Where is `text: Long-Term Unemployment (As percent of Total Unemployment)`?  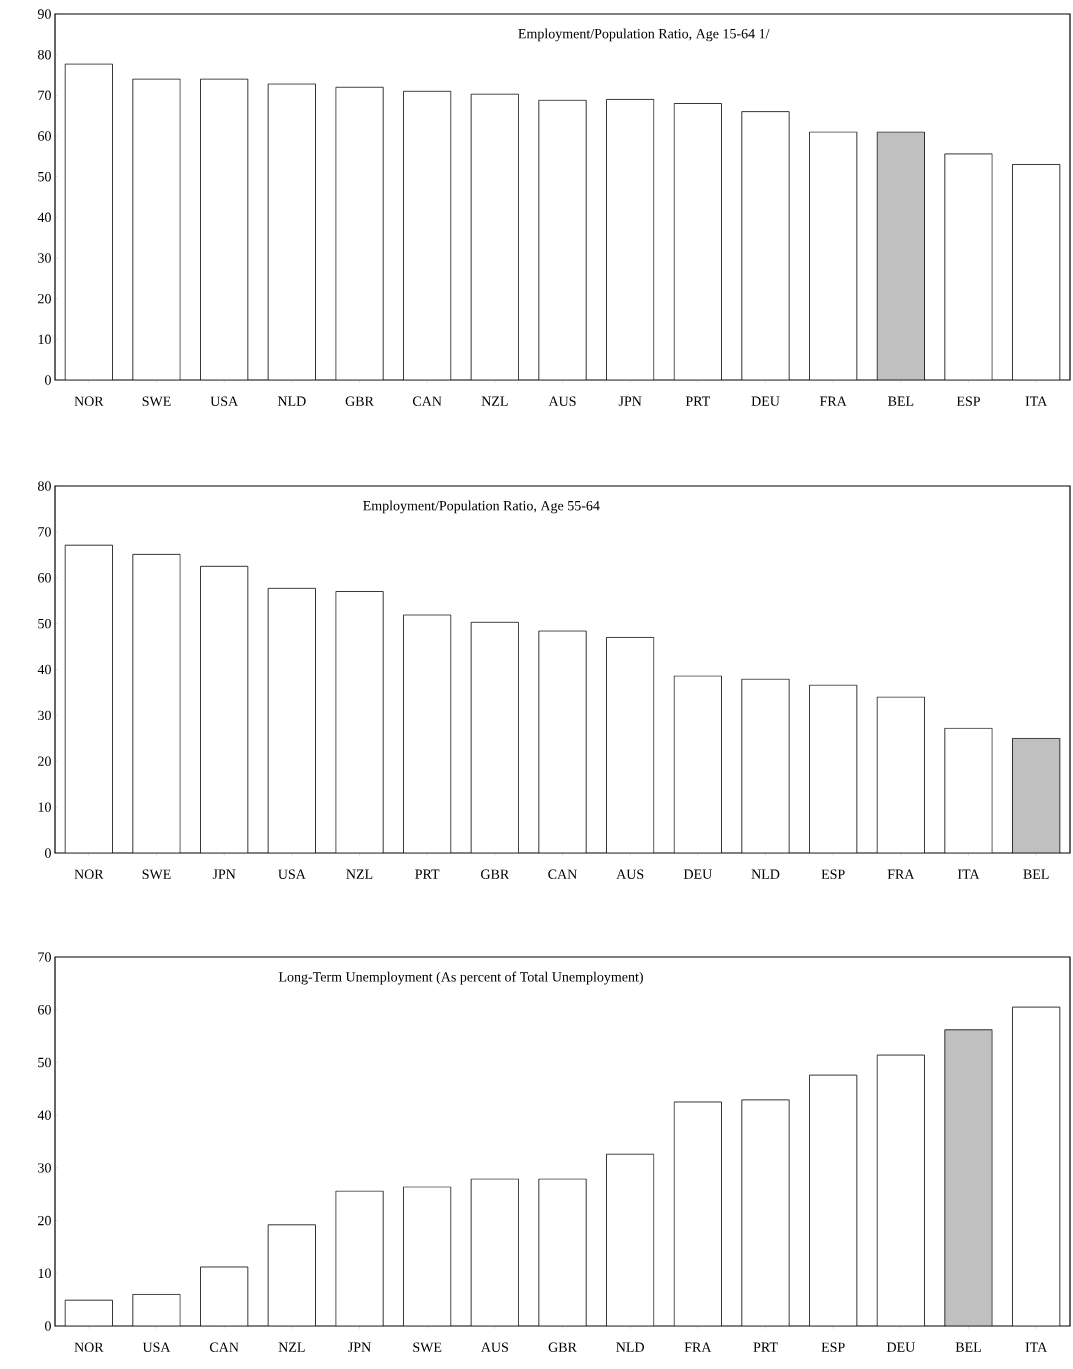 text: Long-Term Unemployment (As percent of Total Unemployment) is located at coordinates (460, 978).